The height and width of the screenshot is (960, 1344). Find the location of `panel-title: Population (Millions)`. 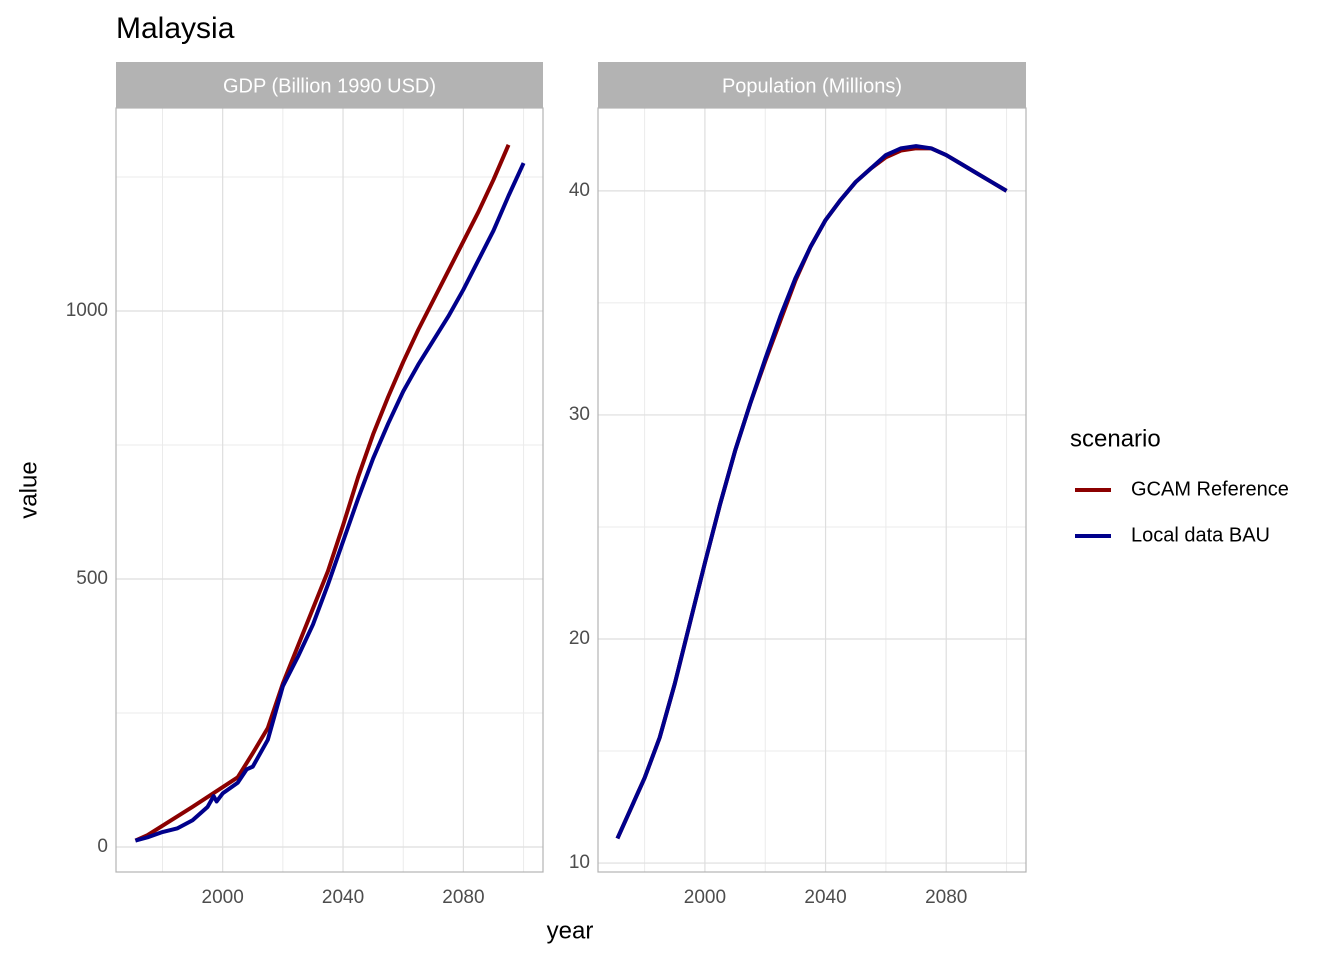

panel-title: Population (Millions) is located at coordinates (812, 86).